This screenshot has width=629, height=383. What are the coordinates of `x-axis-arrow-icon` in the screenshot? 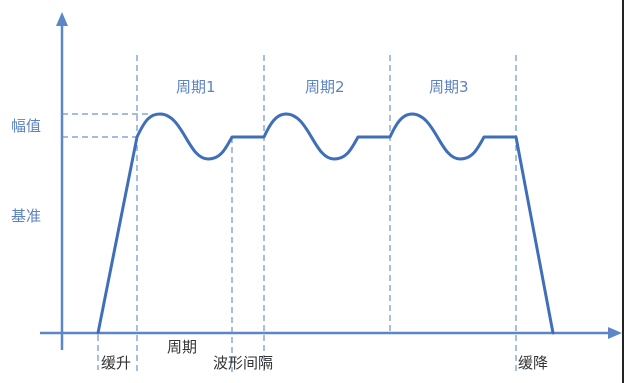 It's located at (615, 333).